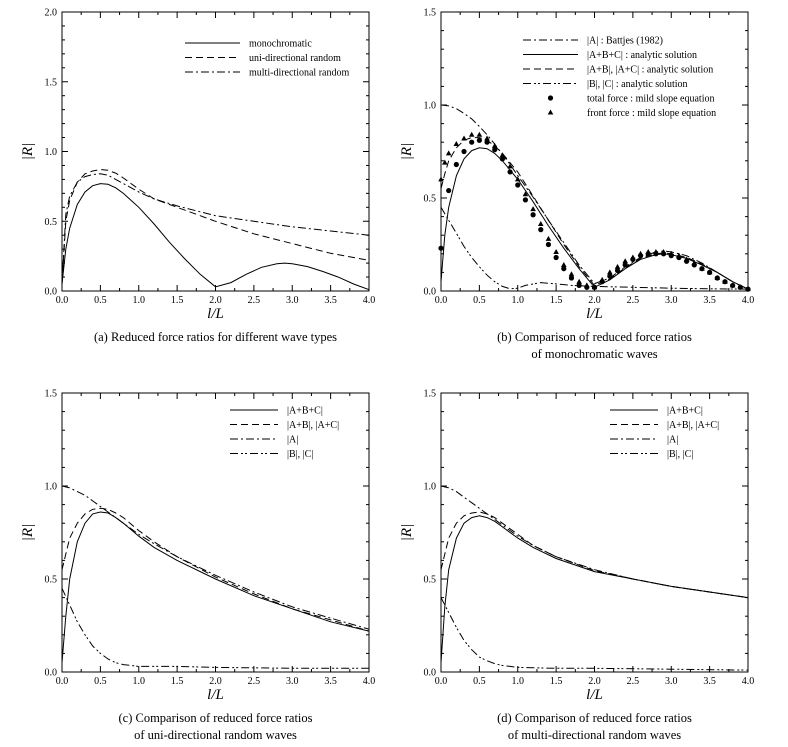 The height and width of the screenshot is (747, 788). I want to click on x-tick-label: 1.0, so click(518, 300).